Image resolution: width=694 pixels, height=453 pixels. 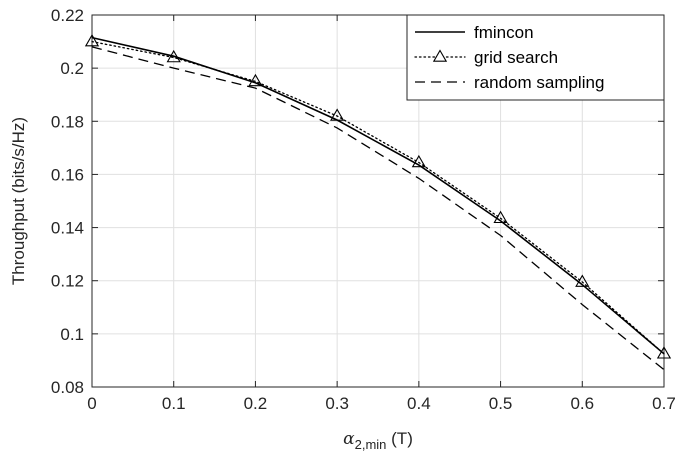 I want to click on x-tick-label: 0.5, so click(x=501, y=403).